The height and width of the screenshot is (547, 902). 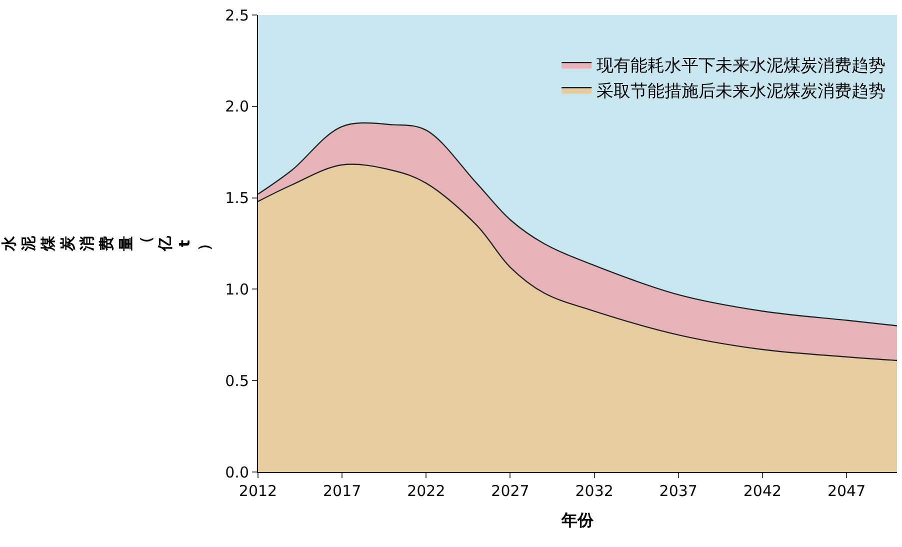 I want to click on x-tick-label: 2032, so click(x=594, y=491).